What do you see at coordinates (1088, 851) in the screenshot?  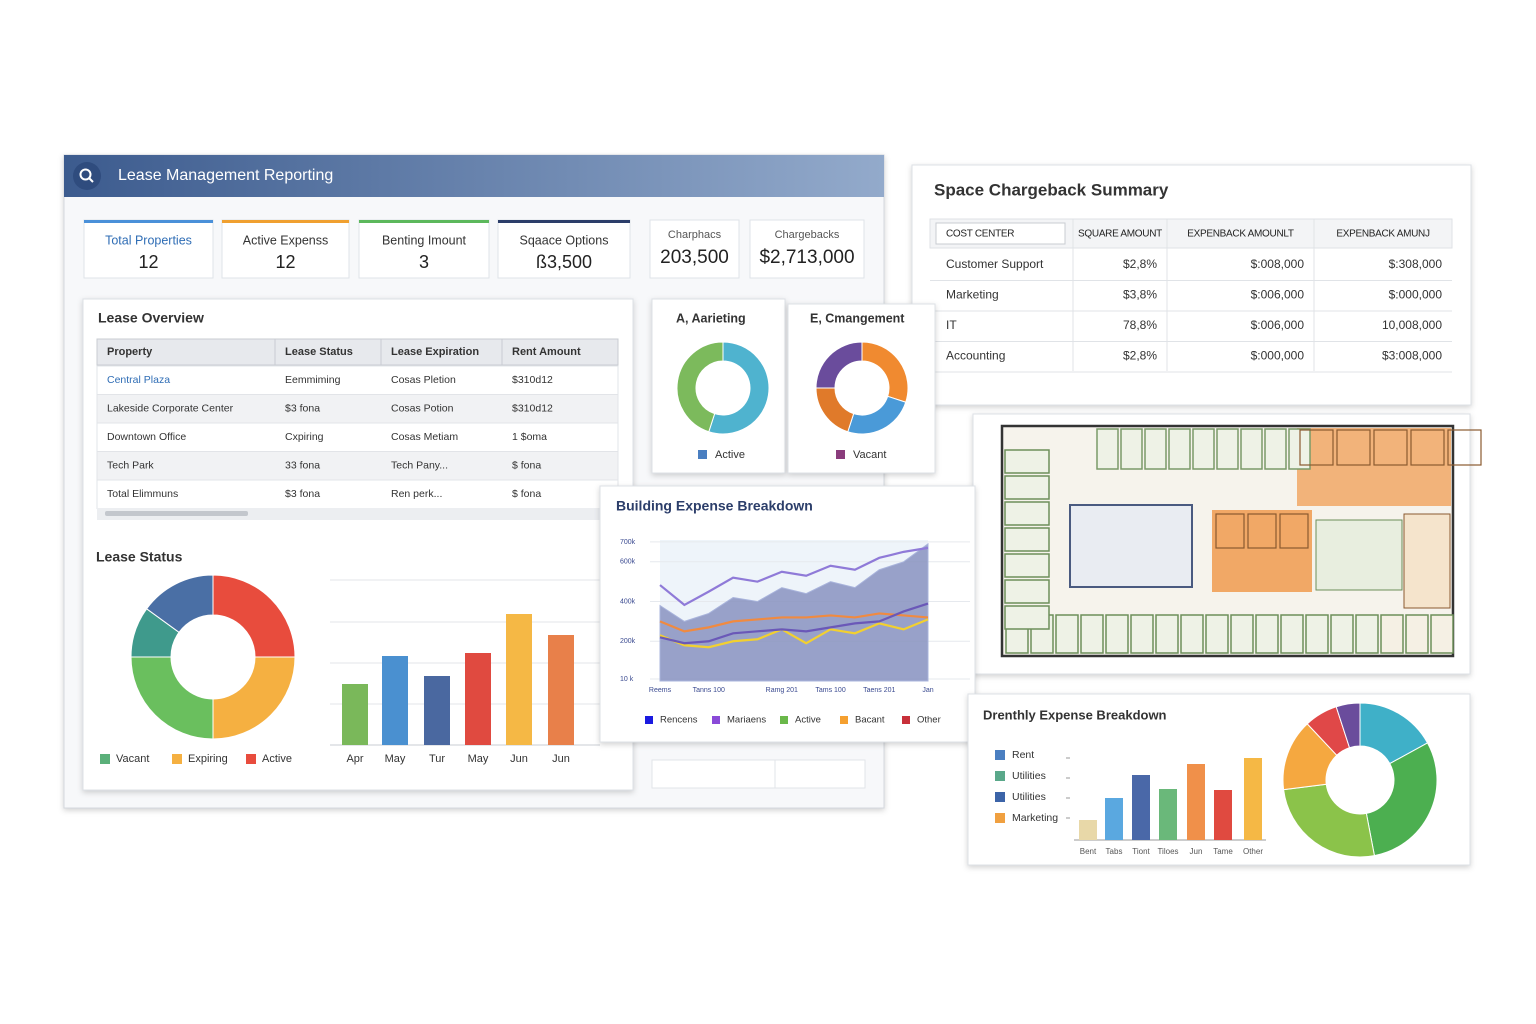 I see `x-tick-label: Bent` at bounding box center [1088, 851].